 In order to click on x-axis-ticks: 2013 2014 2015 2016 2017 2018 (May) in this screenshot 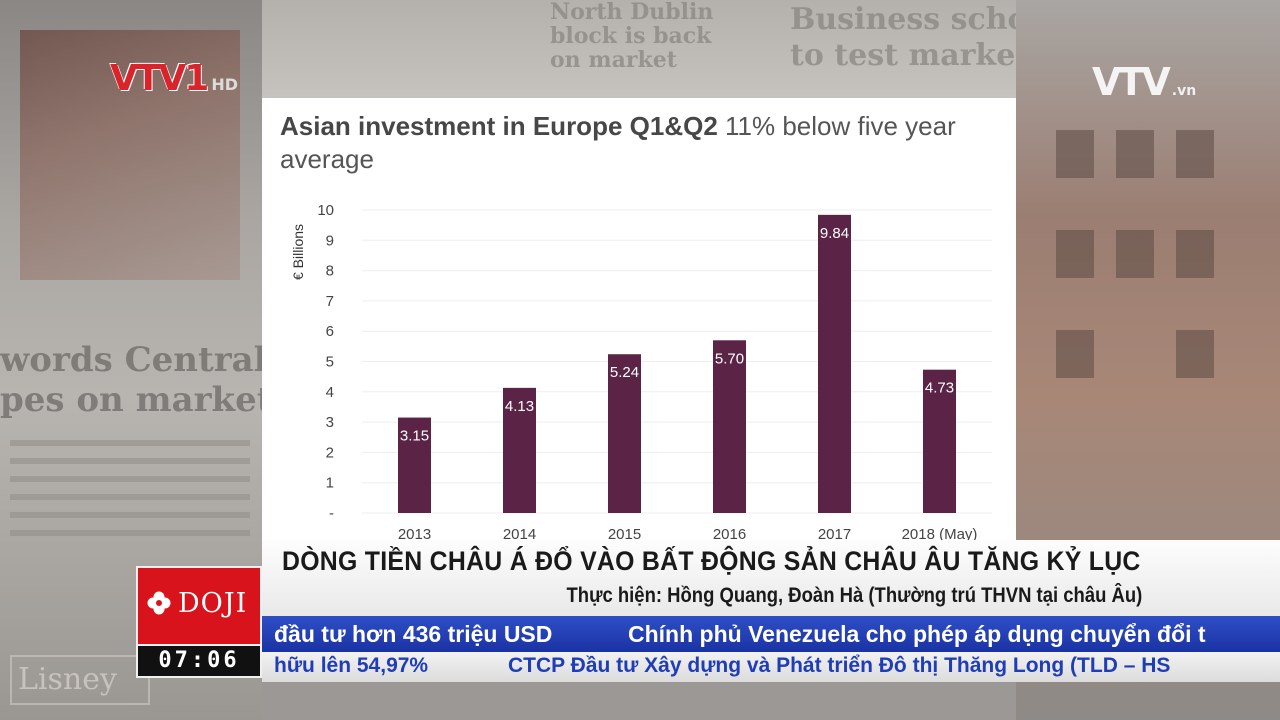, I will do `click(688, 534)`.